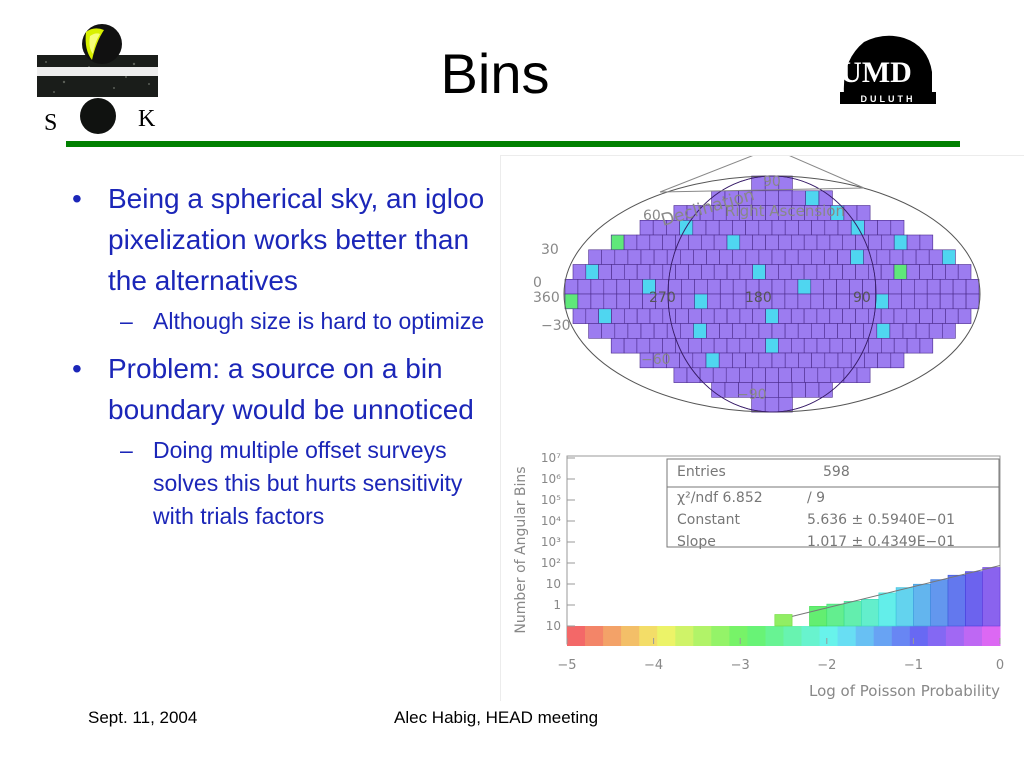 This screenshot has height=768, width=1024. Describe the element at coordinates (662, 298) in the screenshot. I see `ra-tick: 270` at that location.